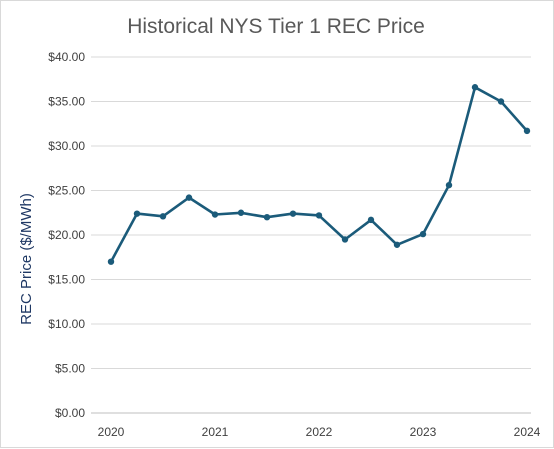  Describe the element at coordinates (111, 432) in the screenshot. I see `x-tick-label: 2020` at that location.